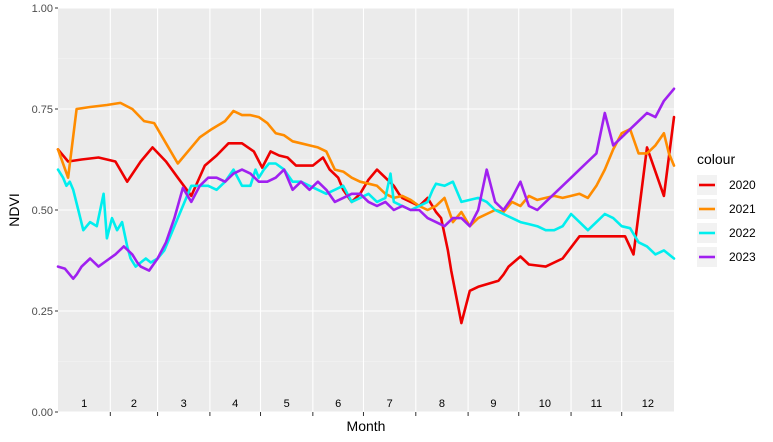 This screenshot has height=442, width=773. What do you see at coordinates (338, 404) in the screenshot?
I see `month-label: 6` at bounding box center [338, 404].